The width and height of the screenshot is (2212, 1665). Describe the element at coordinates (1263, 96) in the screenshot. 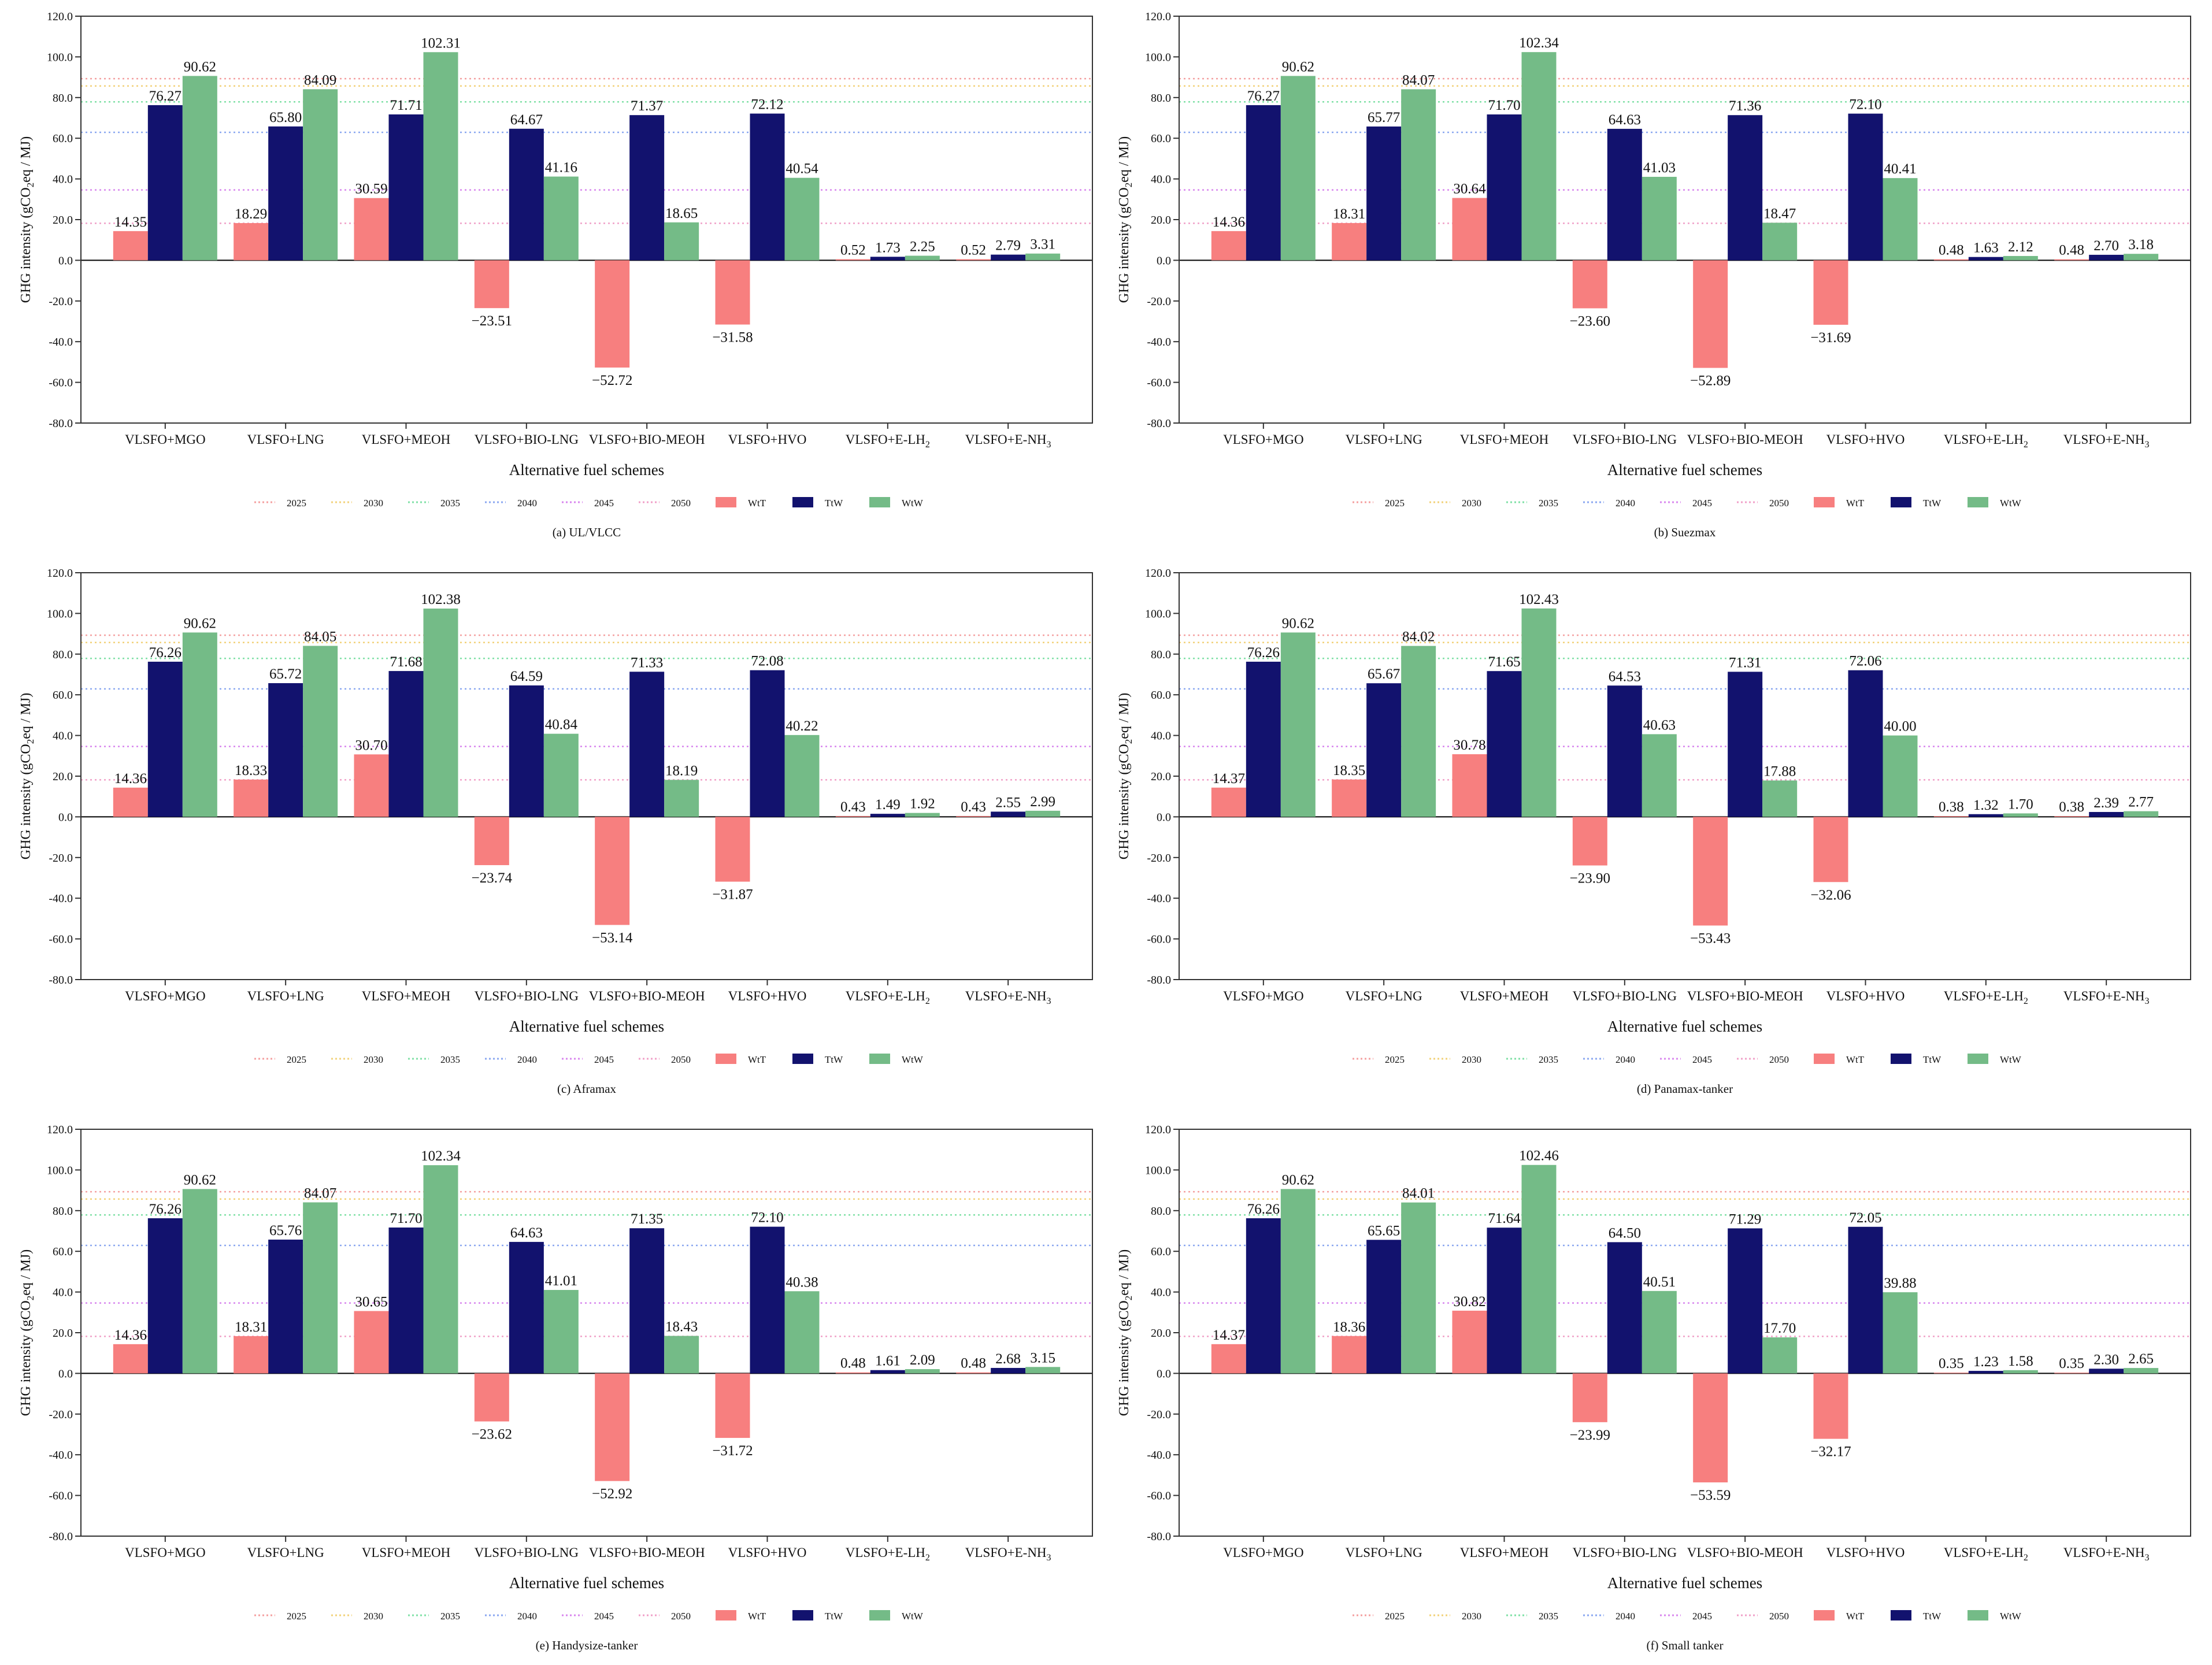

I see `data-label: 76.27` at that location.